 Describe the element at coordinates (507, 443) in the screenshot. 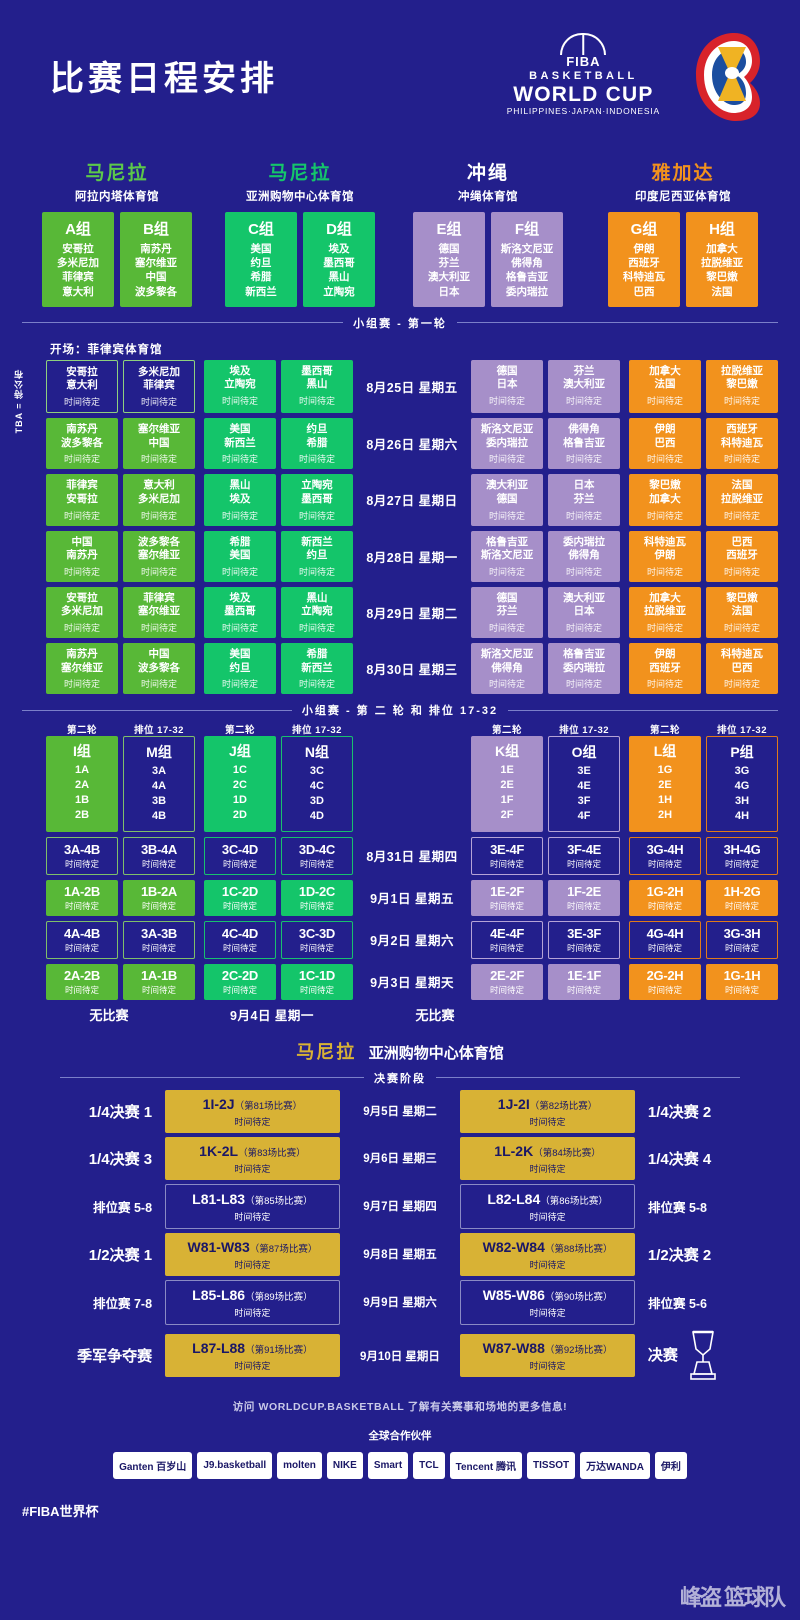

I see `match-cell: 斯洛文尼亚 委内瑞拉 时间待定` at that location.